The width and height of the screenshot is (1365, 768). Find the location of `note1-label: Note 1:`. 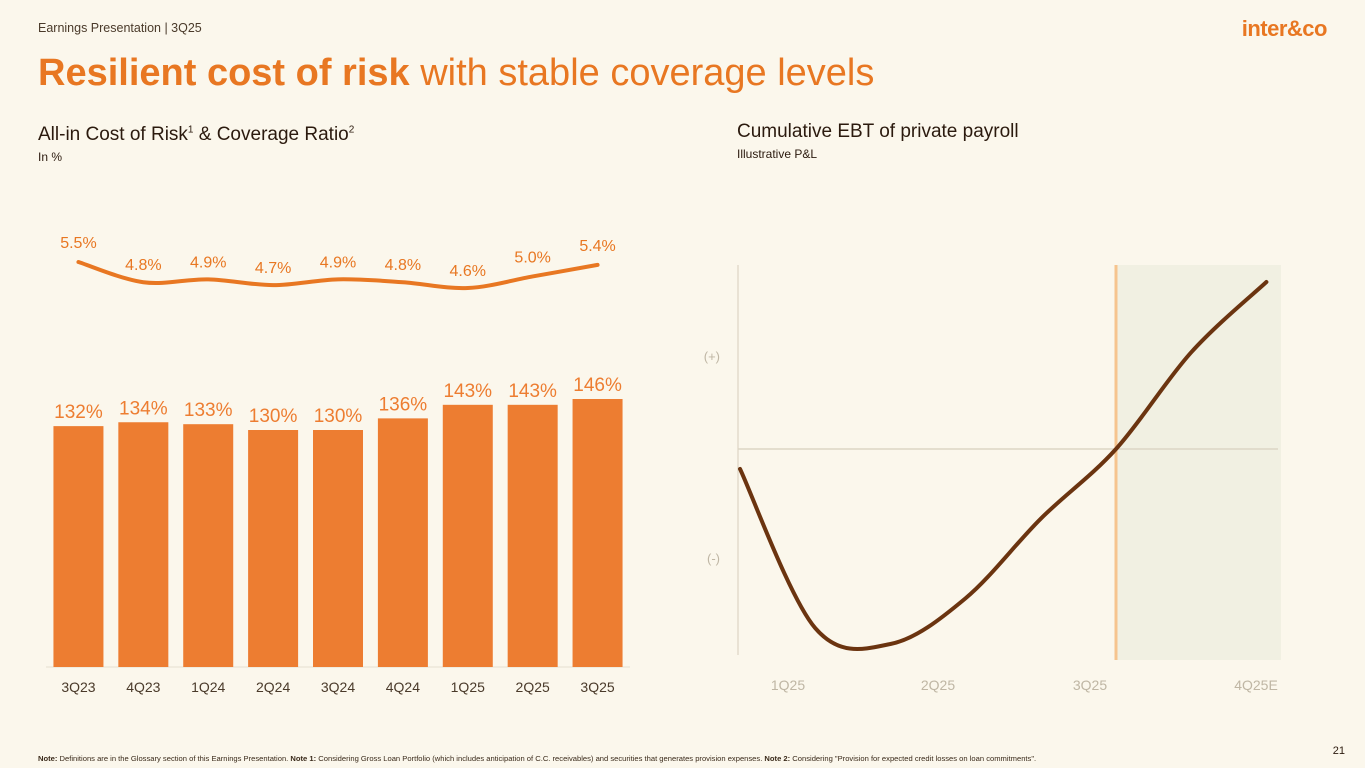

note1-label: Note 1: is located at coordinates (303, 758).